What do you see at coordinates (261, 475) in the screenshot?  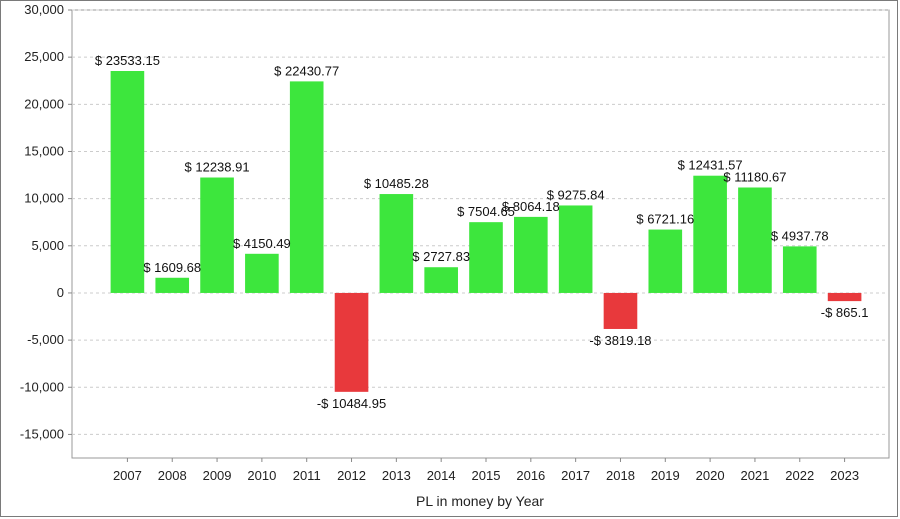 I see `x-tick-label: 2010` at bounding box center [261, 475].